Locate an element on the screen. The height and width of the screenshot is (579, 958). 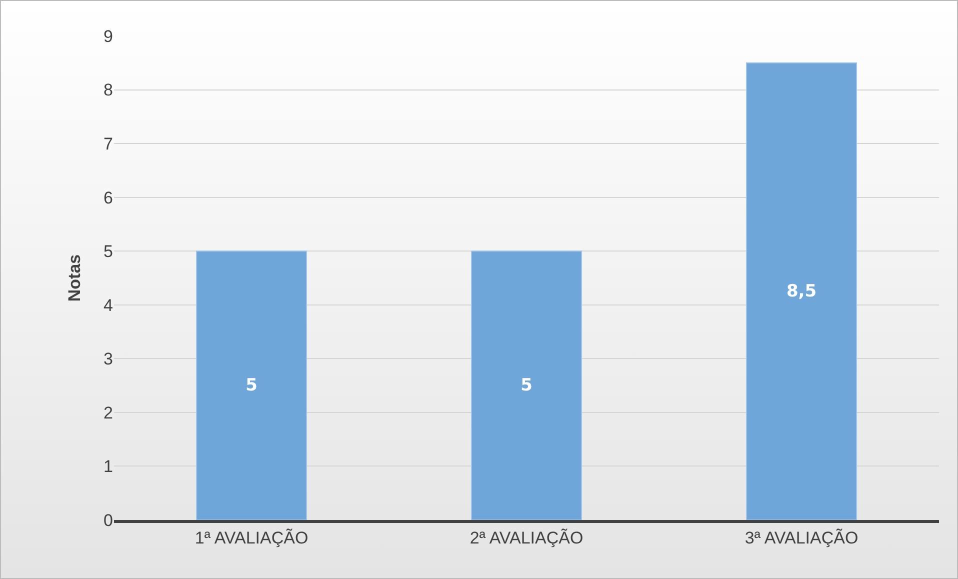
y-tick-label: 5 is located at coordinates (108, 252).